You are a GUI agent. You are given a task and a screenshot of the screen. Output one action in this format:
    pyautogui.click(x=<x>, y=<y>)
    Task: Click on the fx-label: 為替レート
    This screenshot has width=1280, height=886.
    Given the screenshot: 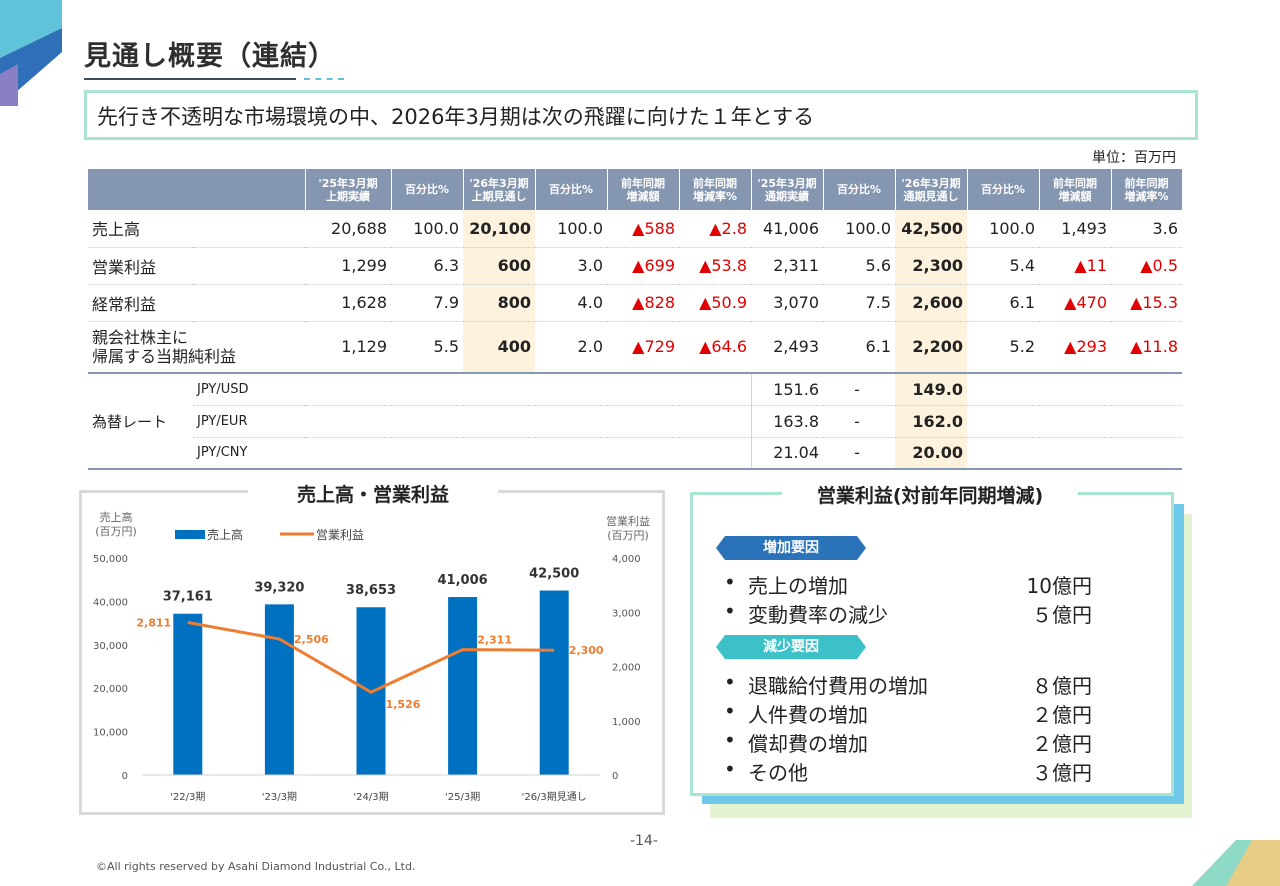 What is the action you would take?
    pyautogui.click(x=140, y=421)
    